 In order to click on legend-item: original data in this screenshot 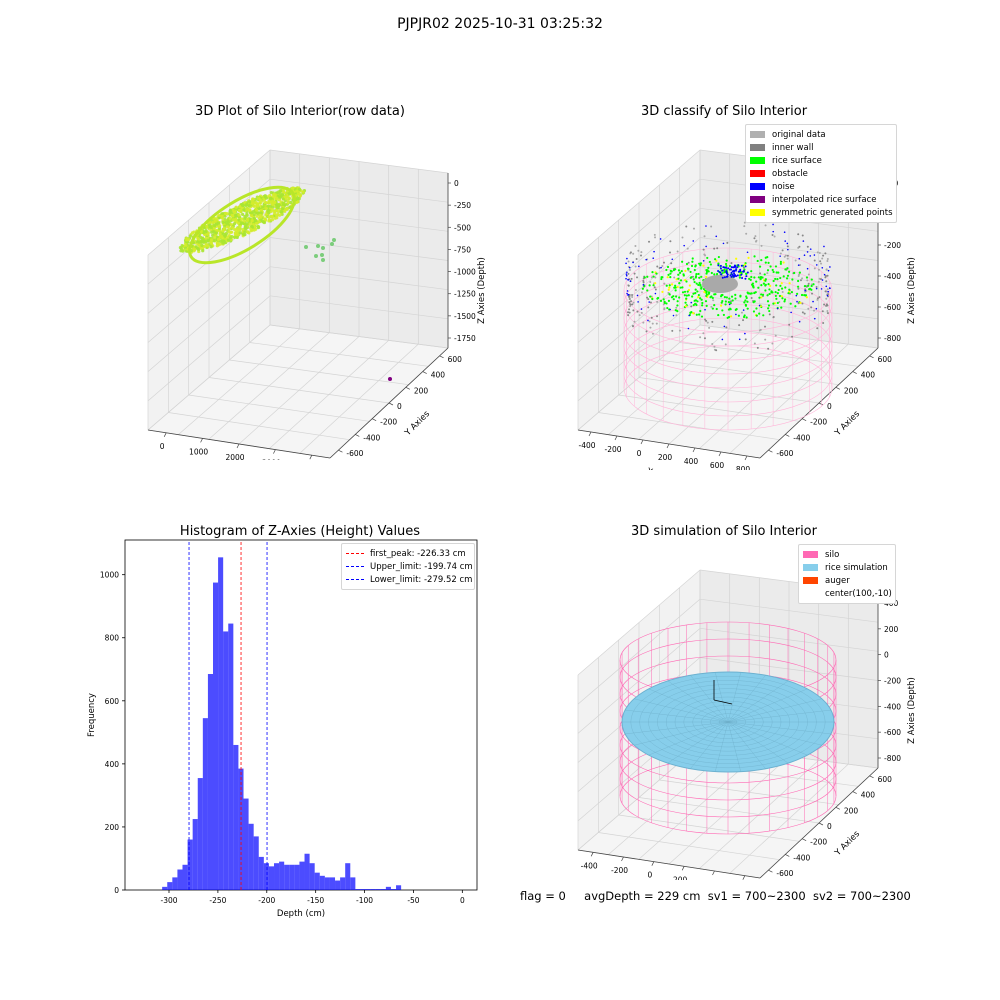, I will do `click(821, 134)`.